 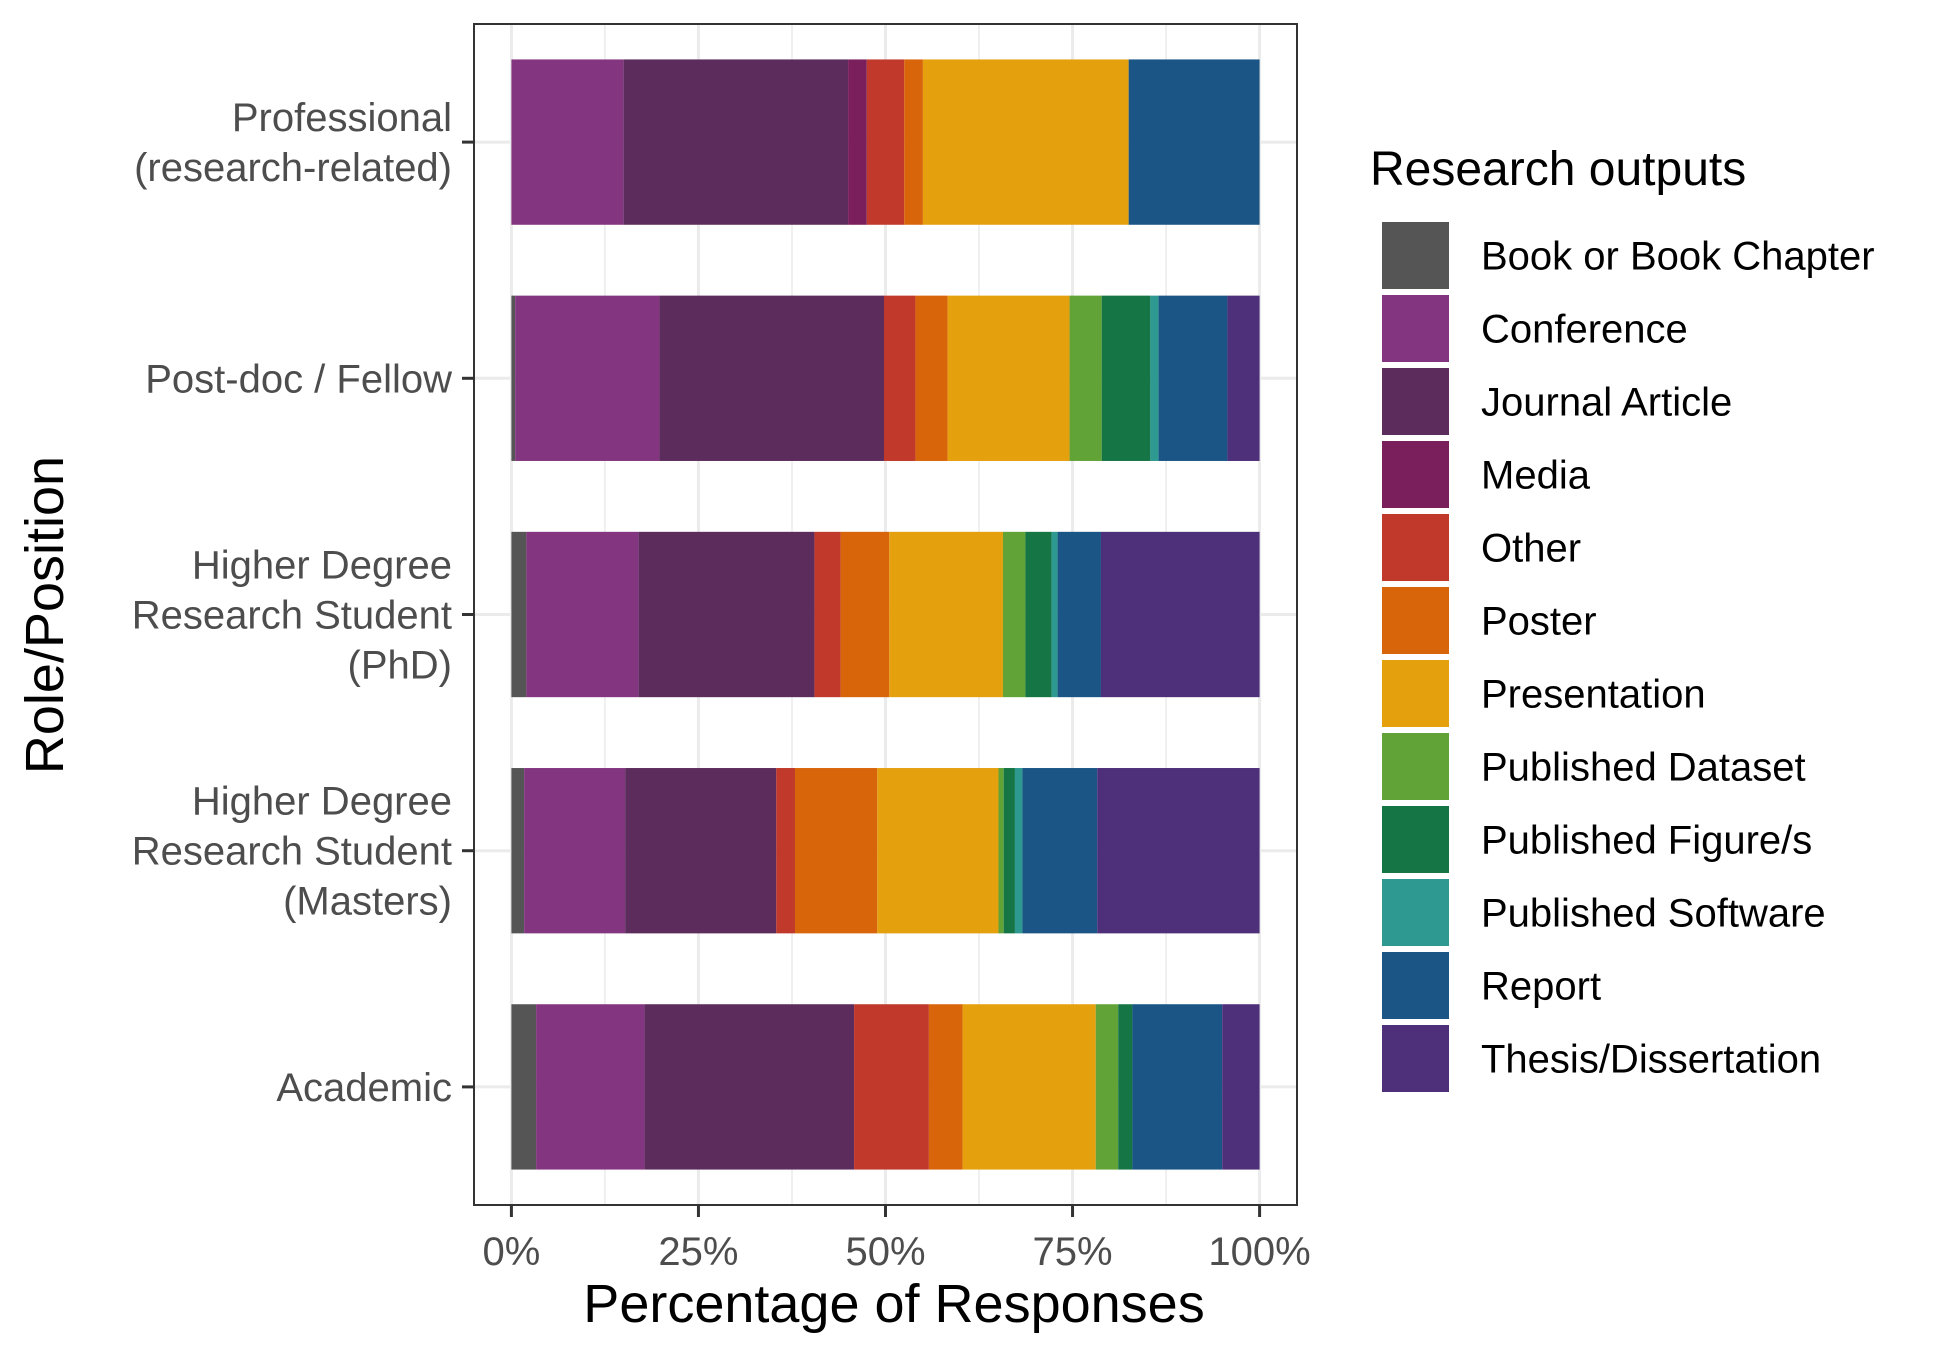 What do you see at coordinates (1584, 330) in the screenshot?
I see `legend-label: Conference` at bounding box center [1584, 330].